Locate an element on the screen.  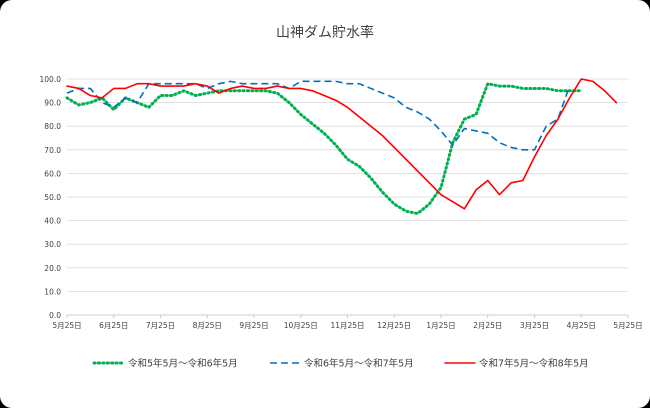
x-tick-label: 8月25日 is located at coordinates (207, 325).